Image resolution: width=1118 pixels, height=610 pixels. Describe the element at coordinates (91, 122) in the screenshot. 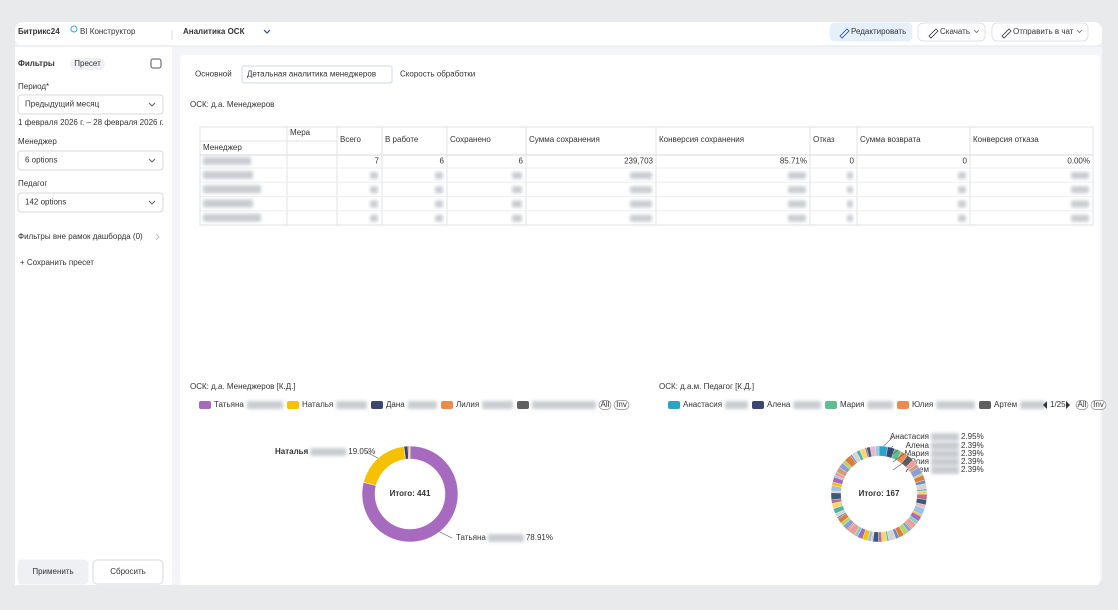

I see `filter-hint: 1 февраля 2026 г. – 28 февраля 2026 г.` at that location.